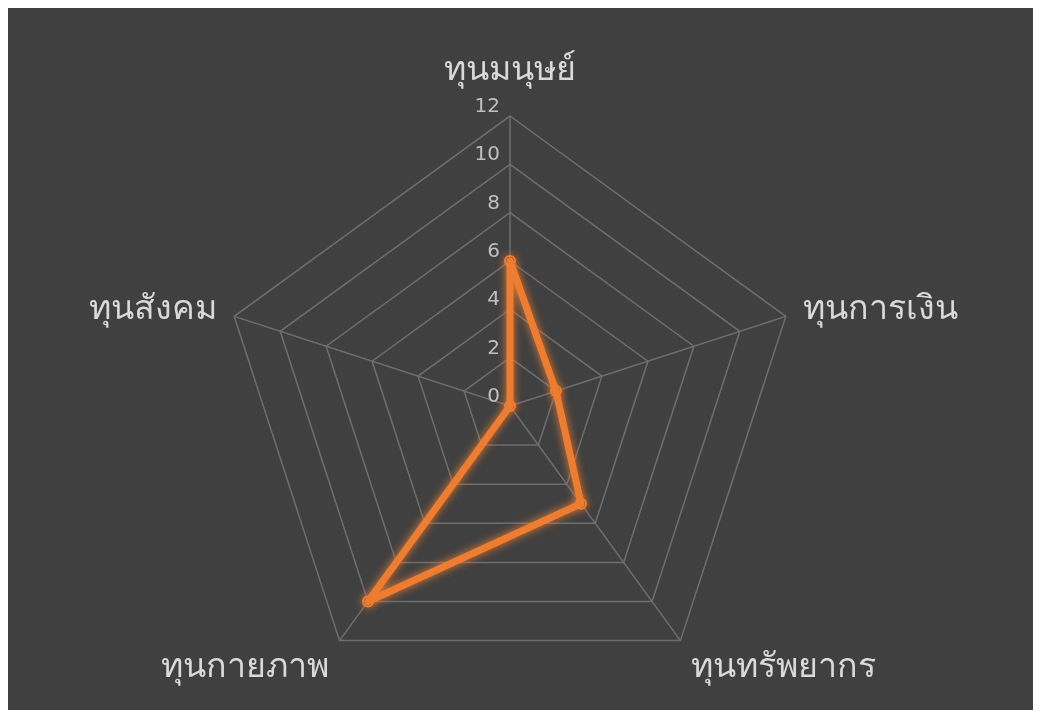  What do you see at coordinates (487, 153) in the screenshot?
I see `y-tick-label: 10` at bounding box center [487, 153].